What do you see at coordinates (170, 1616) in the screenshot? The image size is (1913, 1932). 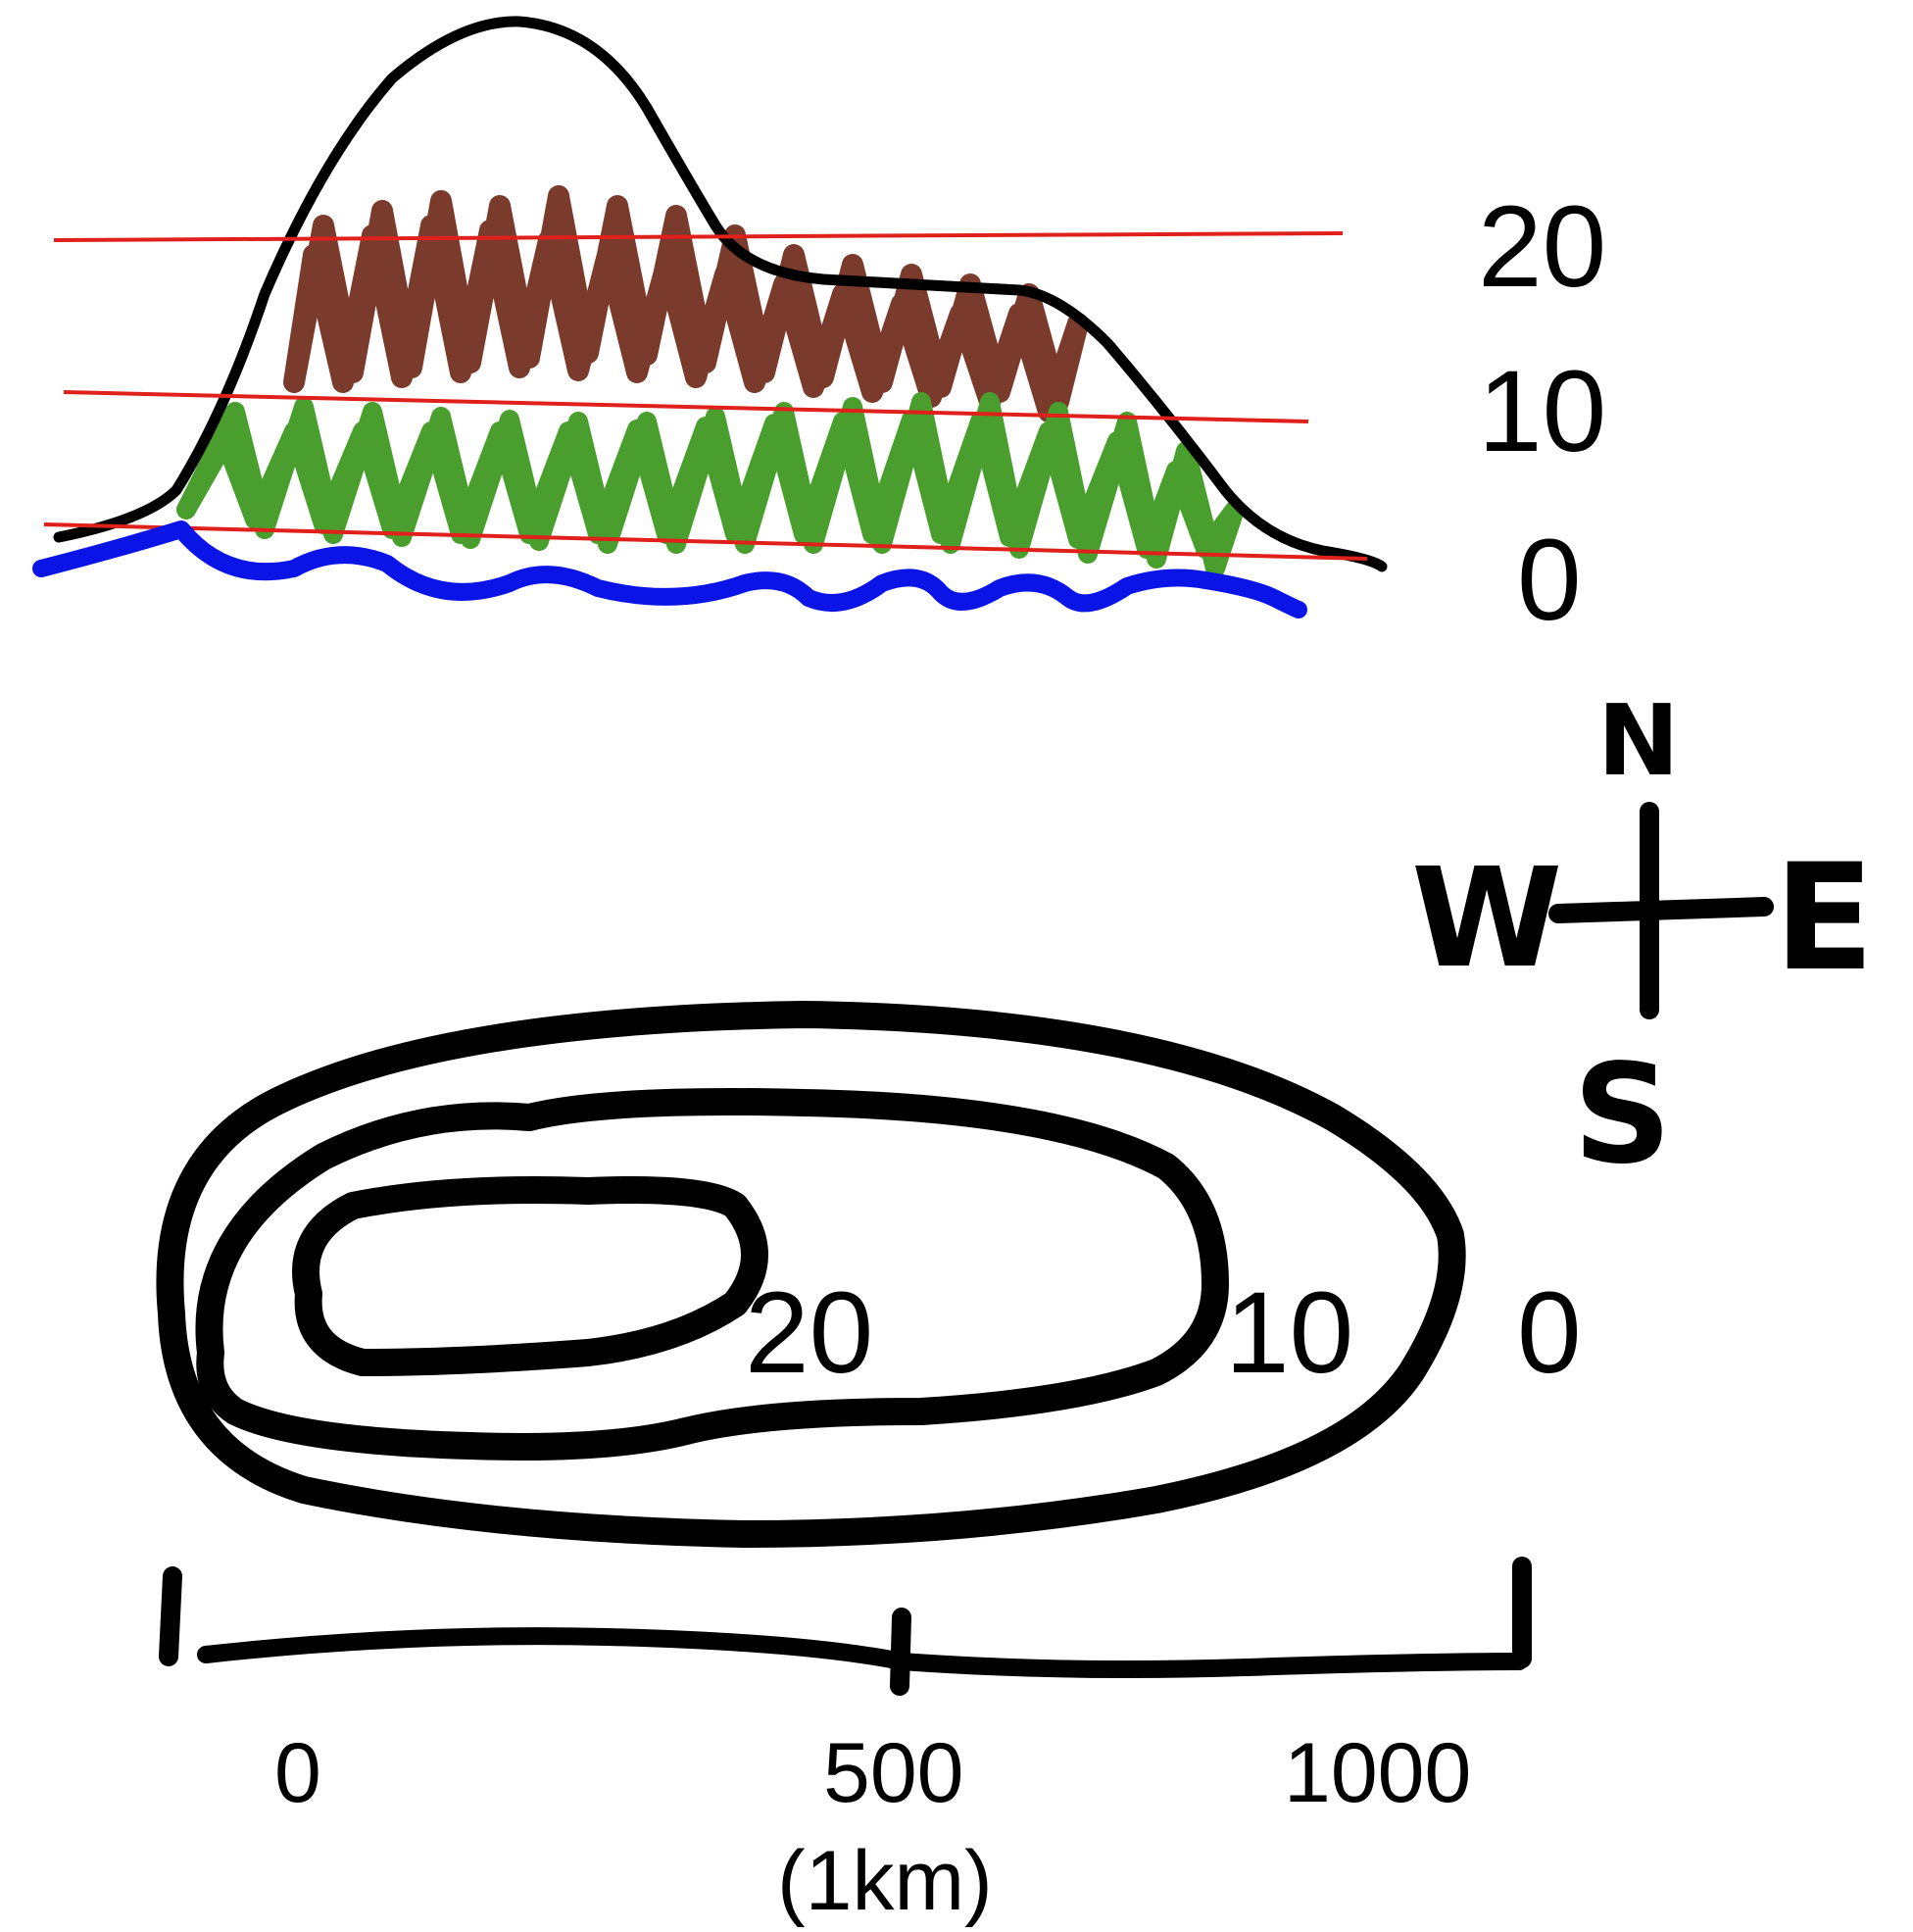 I see `scale-tick-start` at bounding box center [170, 1616].